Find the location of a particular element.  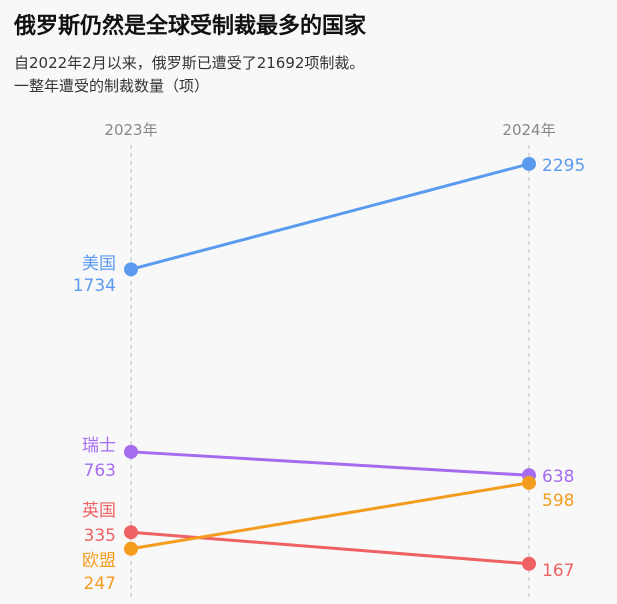

year-tick-label-1: 2024年 is located at coordinates (528, 130).